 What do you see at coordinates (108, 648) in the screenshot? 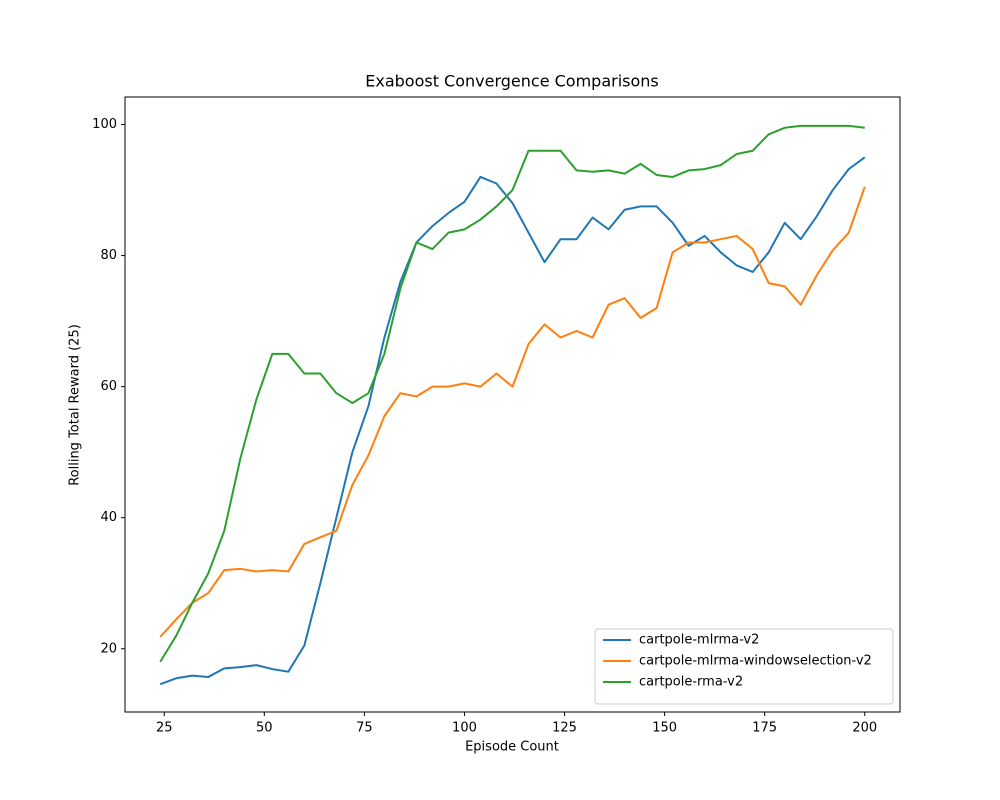
I see `y-tick-label: 20` at bounding box center [108, 648].